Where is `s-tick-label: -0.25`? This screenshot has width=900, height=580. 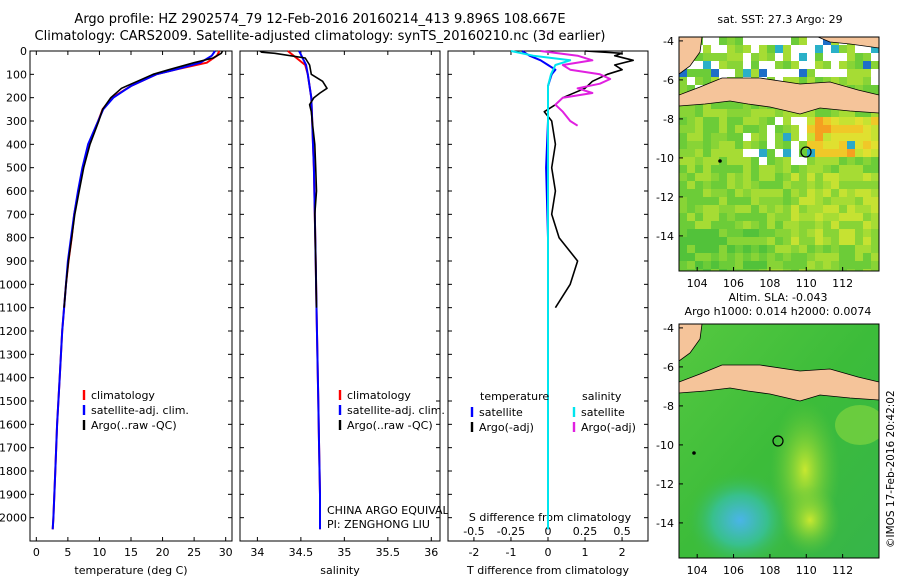 s-tick-label: -0.25 is located at coordinates (511, 531).